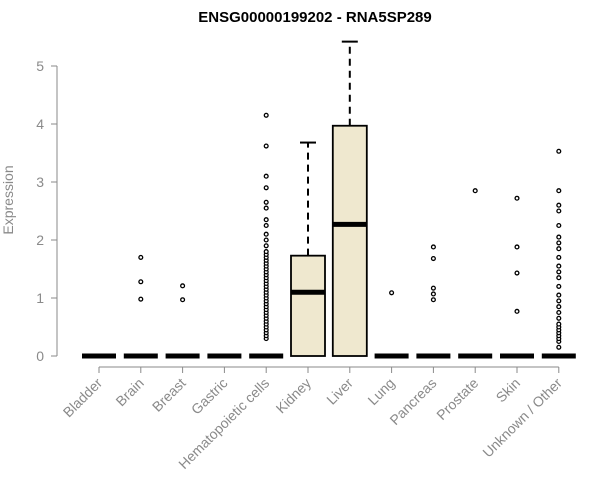  What do you see at coordinates (8, 199) in the screenshot?
I see `y-axis-title: Expression` at bounding box center [8, 199].